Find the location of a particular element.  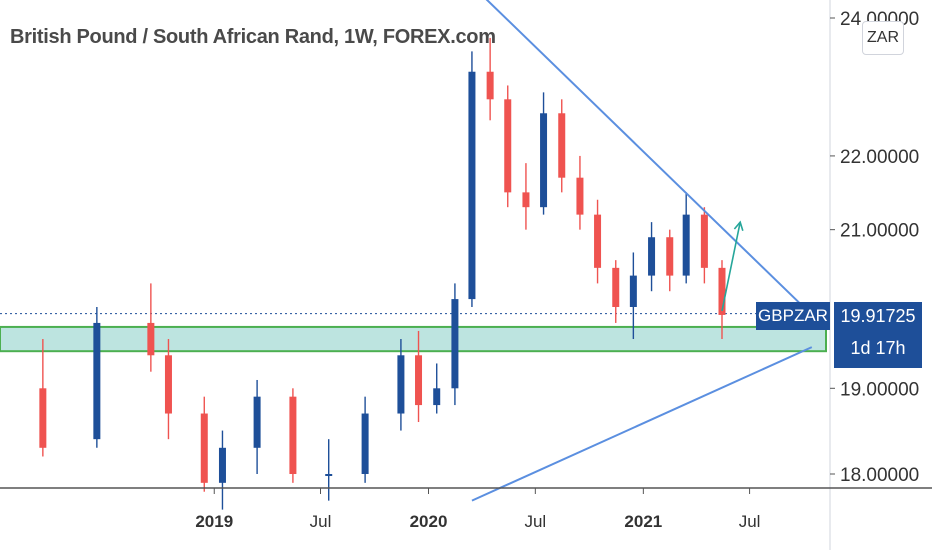

price-tick-label: 22.00000 is located at coordinates (879, 157).